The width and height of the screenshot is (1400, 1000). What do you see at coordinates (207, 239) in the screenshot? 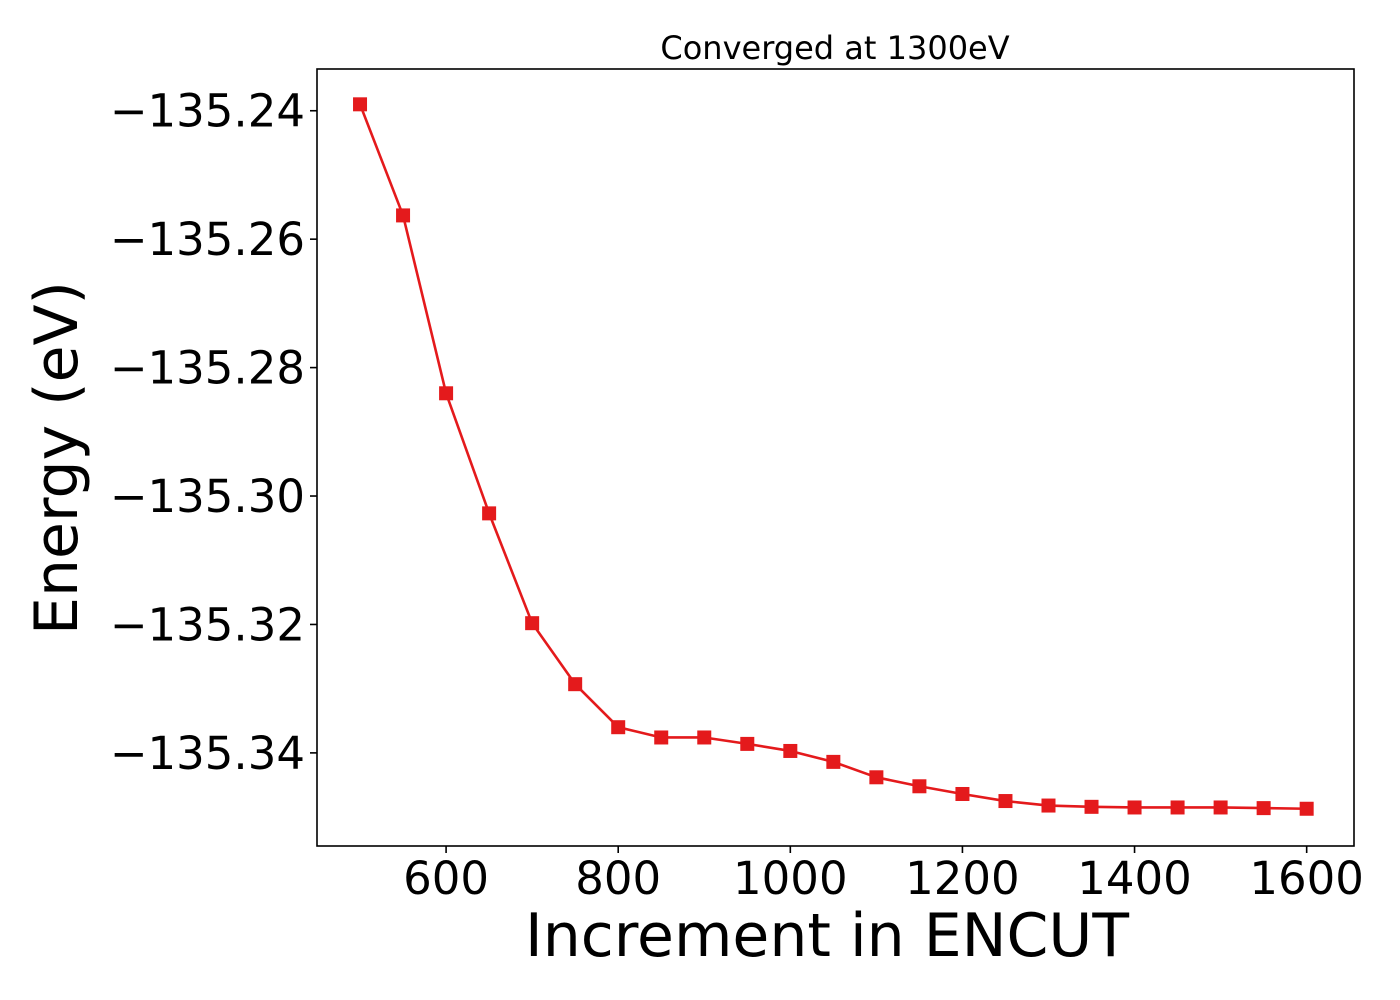
I see `y-tick-label: −135.26` at bounding box center [207, 239].